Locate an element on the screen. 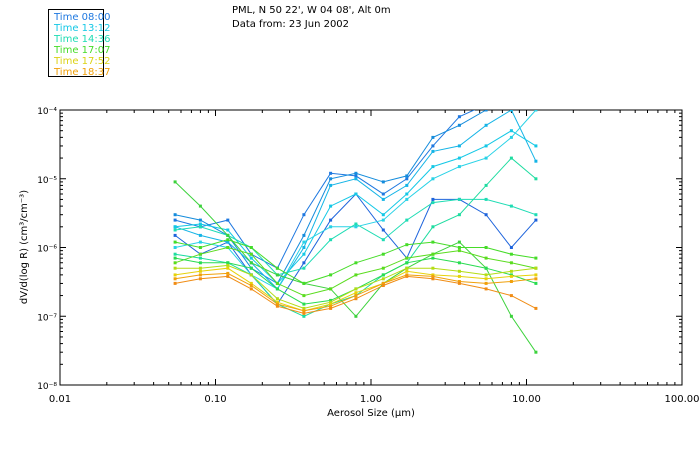  x-tick-label: 0.01 is located at coordinates (60, 399).